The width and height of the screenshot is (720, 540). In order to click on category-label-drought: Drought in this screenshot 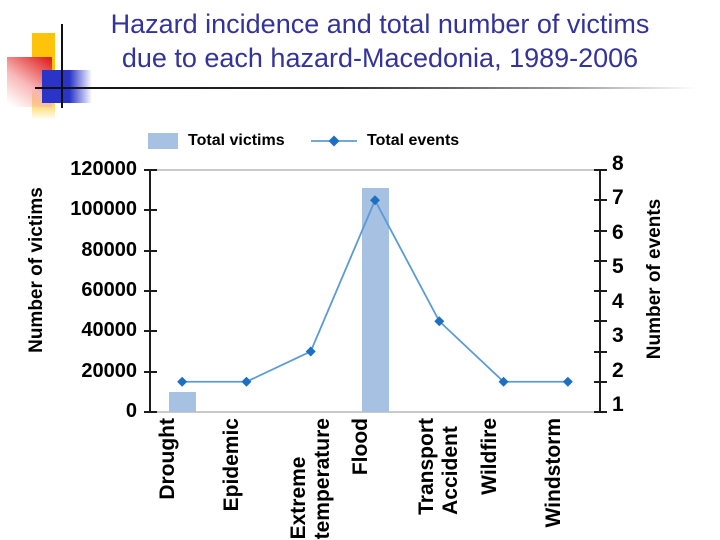, I will do `click(168, 459)`.